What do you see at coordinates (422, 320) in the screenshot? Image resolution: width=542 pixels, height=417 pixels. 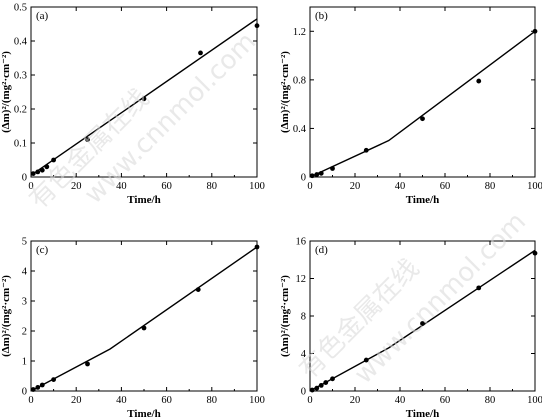 I see `fit-line-d` at bounding box center [422, 320].